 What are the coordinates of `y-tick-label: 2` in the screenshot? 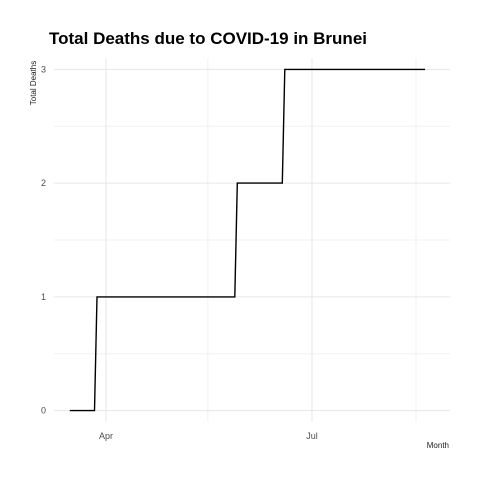 It's located at (43, 183).